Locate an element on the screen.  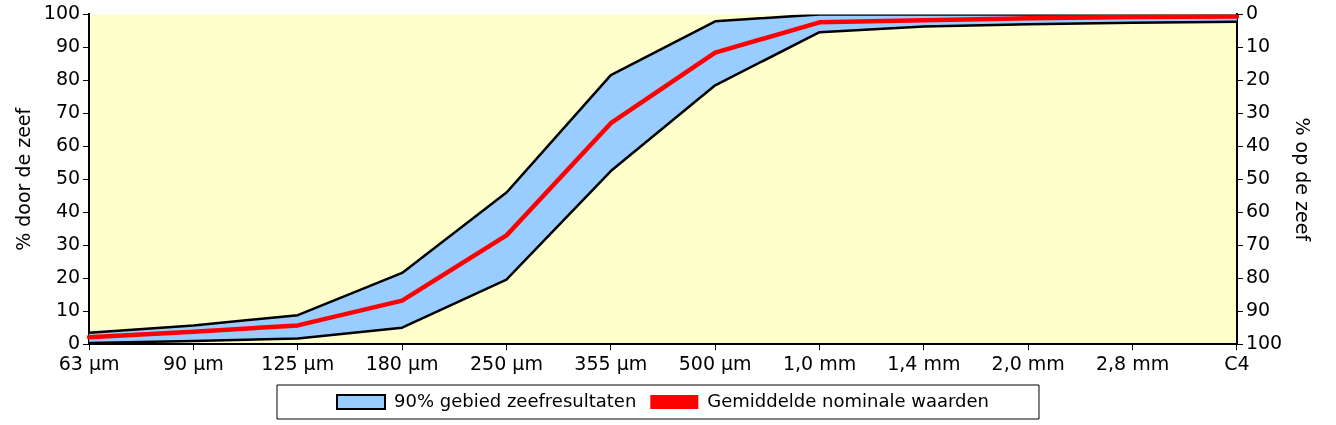
y2-tick-label: 0 is located at coordinates (1252, 12).